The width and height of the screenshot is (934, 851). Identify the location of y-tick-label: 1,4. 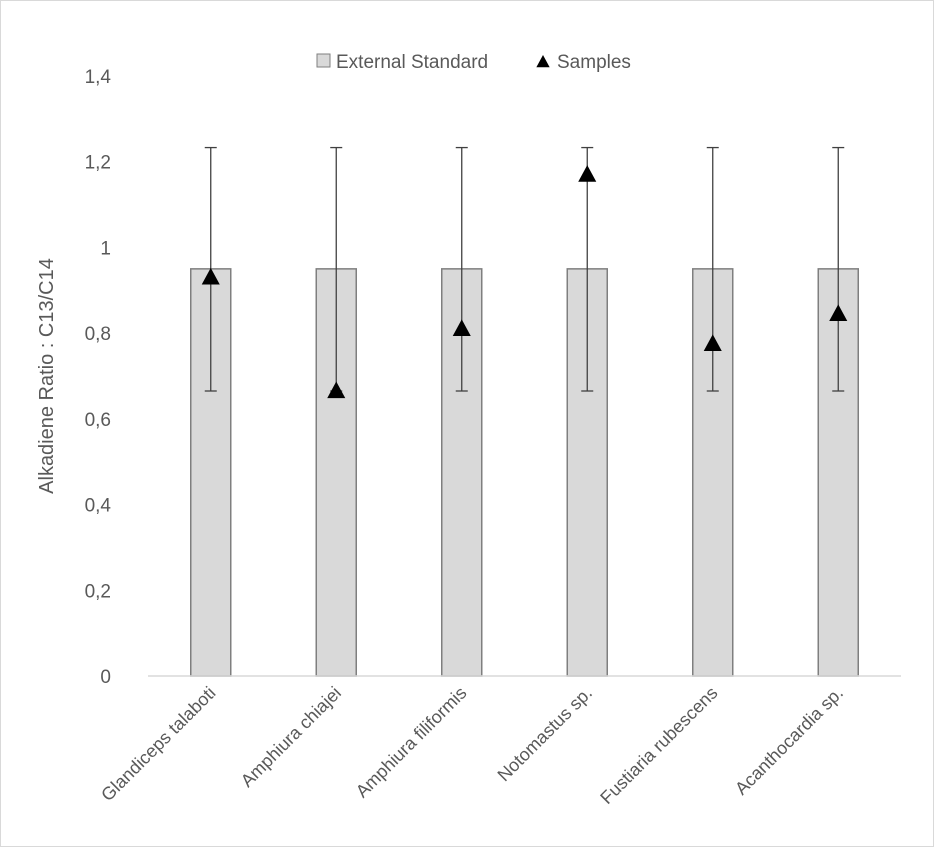
(98, 77).